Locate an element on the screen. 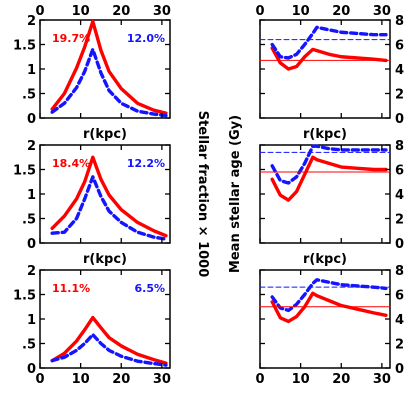 The width and height of the screenshot is (415, 415). panel-right-top: 0 10 20 30 0 2 4 6 8 is located at coordinates (329, 65).